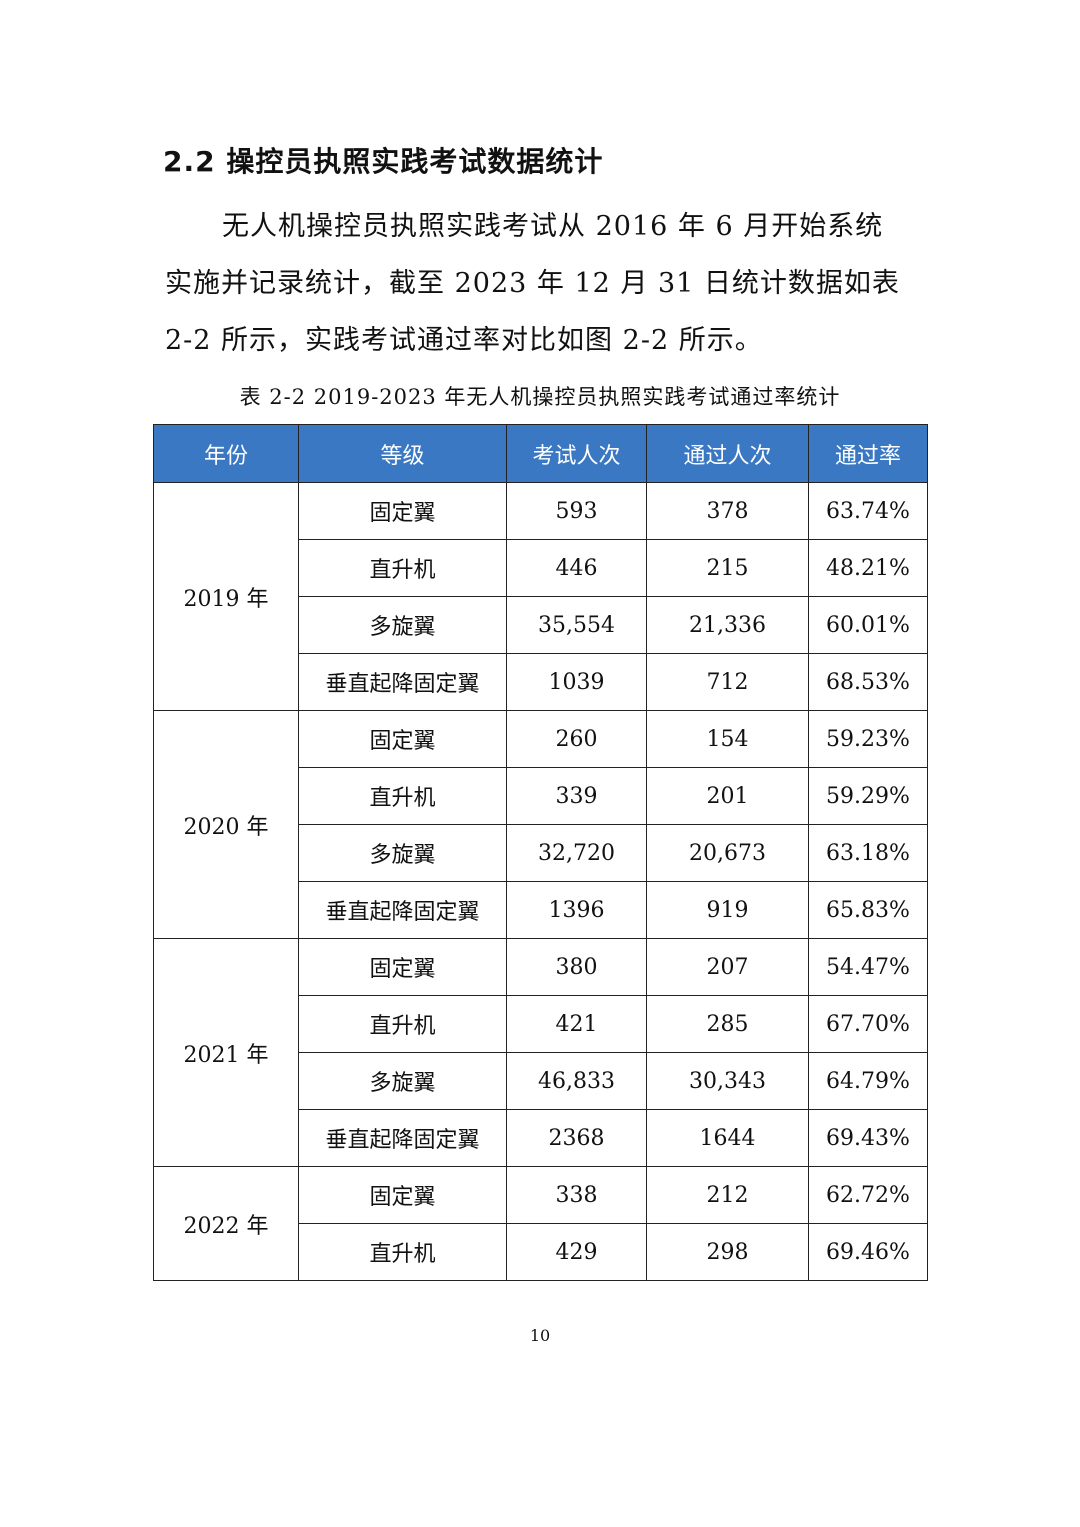 The width and height of the screenshot is (1080, 1527). I want to click on table-cell: 1396, so click(576, 910).